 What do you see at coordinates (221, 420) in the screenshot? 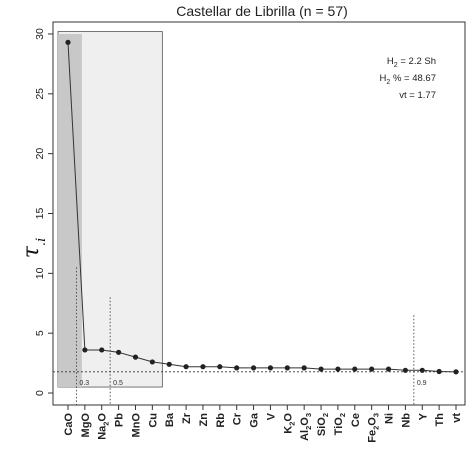
I see `x-tick-label: Rb` at bounding box center [221, 420].